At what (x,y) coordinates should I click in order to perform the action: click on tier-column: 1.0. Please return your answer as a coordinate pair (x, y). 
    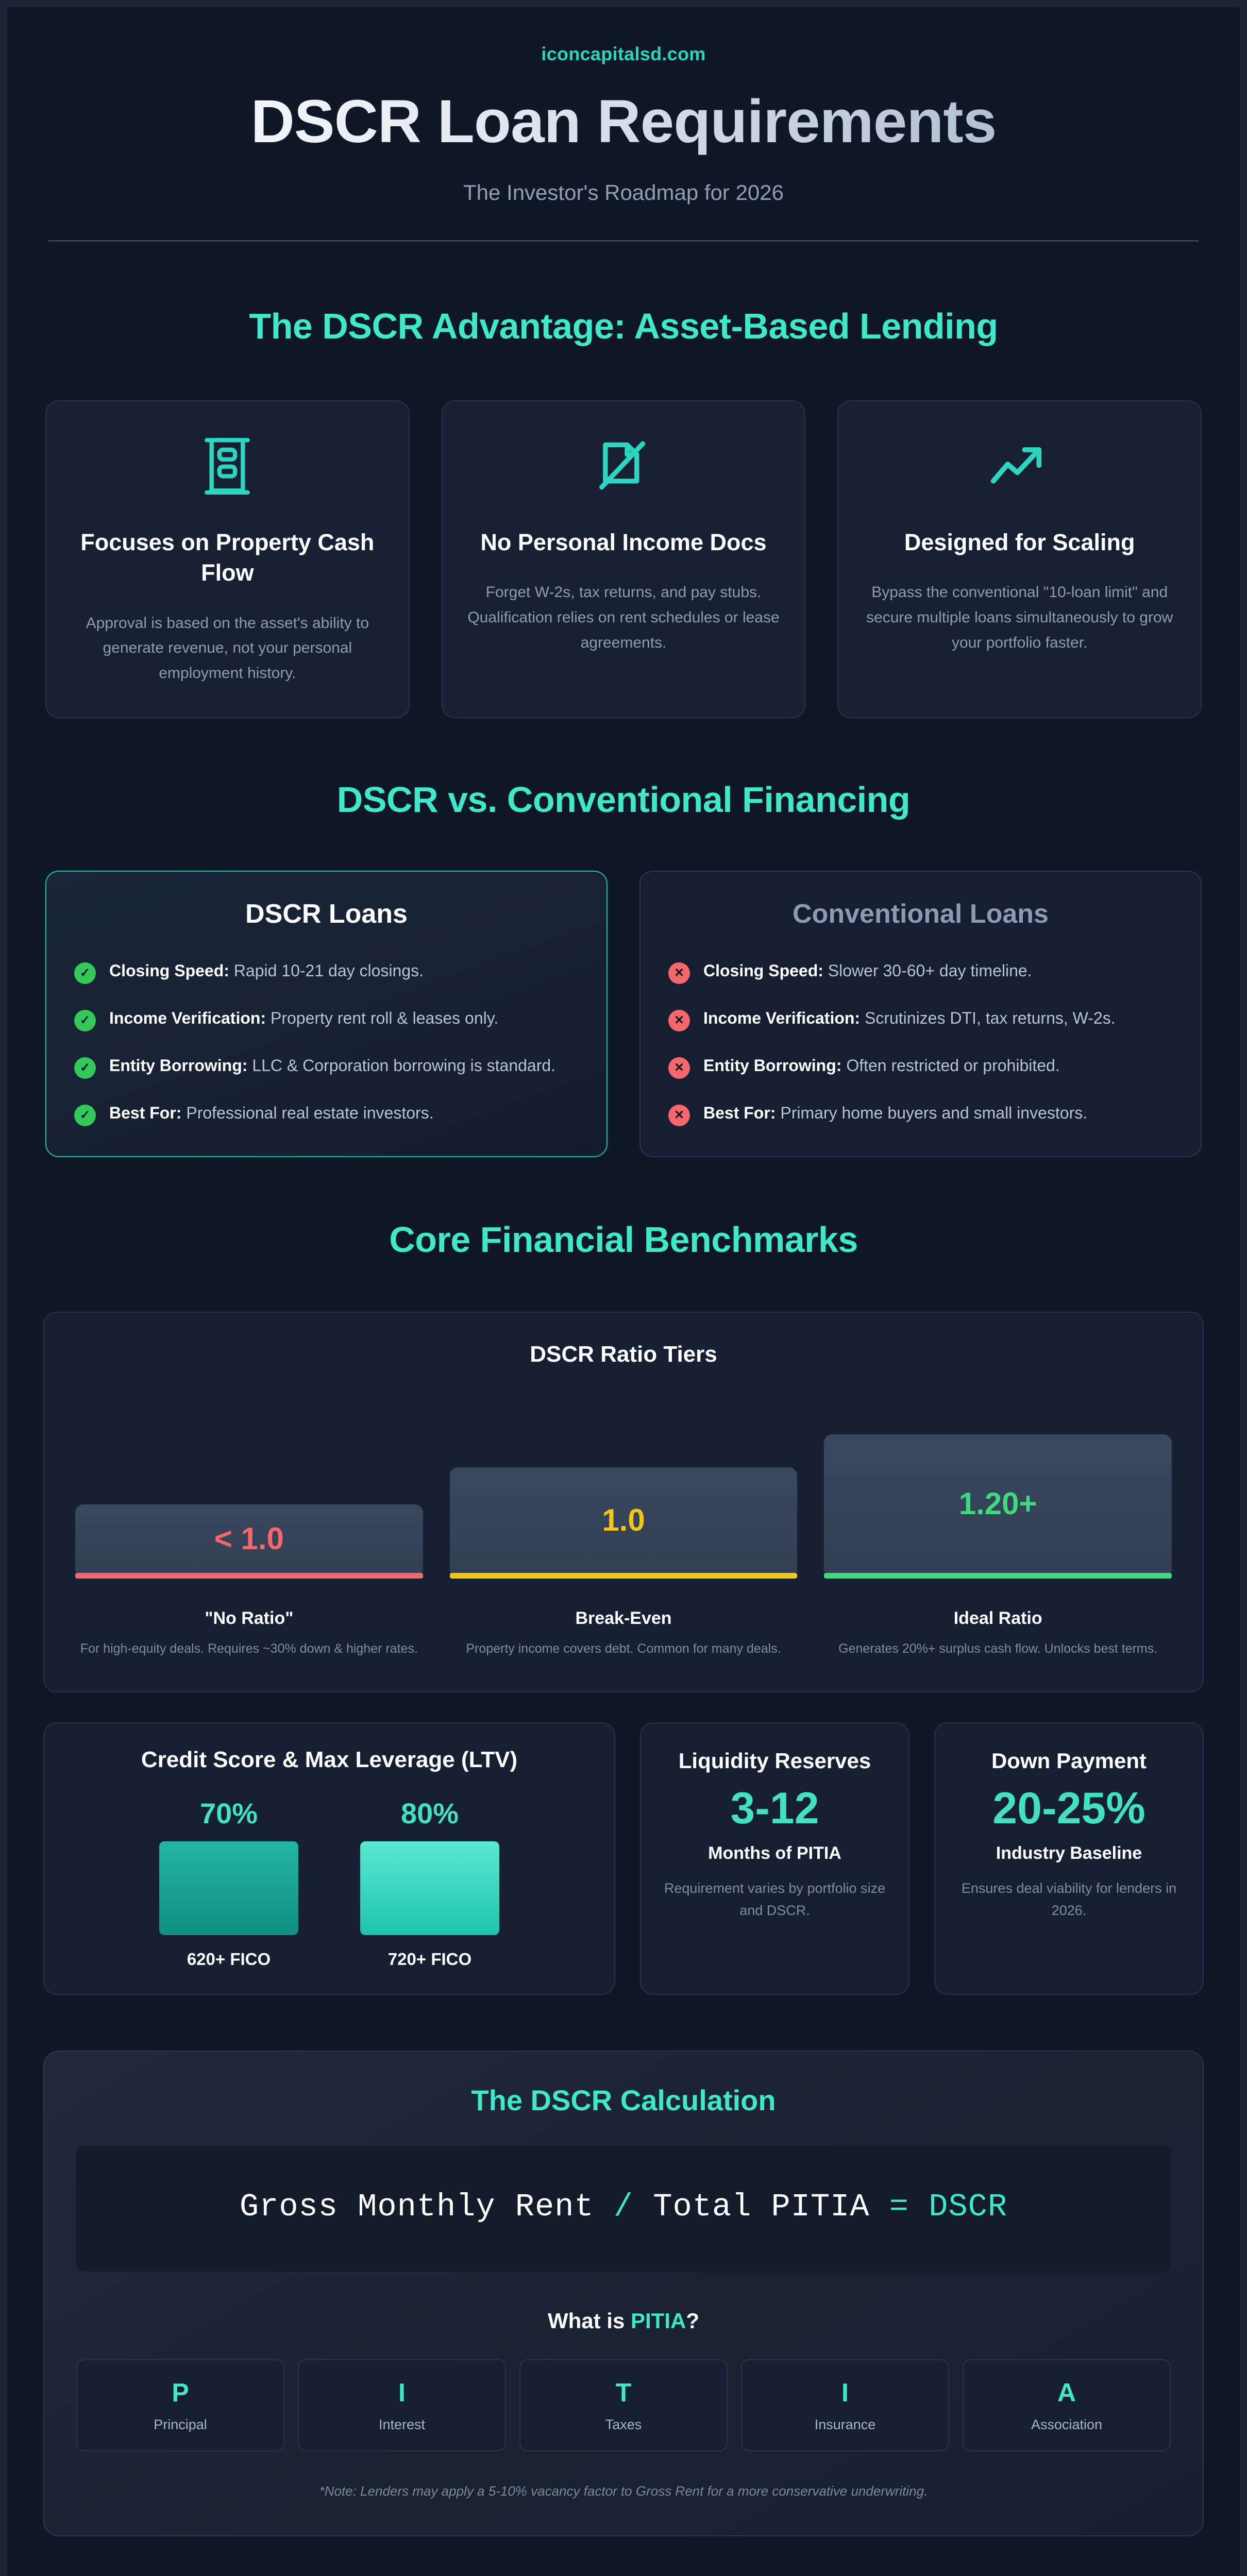
    Looking at the image, I should click on (623, 1523).